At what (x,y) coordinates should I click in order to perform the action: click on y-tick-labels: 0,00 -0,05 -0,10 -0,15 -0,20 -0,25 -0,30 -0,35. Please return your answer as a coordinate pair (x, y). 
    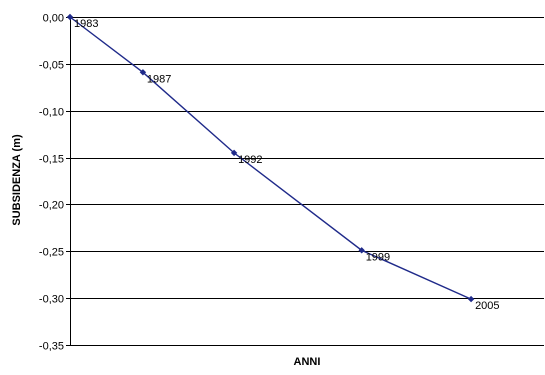
    Looking at the image, I should click on (51, 183).